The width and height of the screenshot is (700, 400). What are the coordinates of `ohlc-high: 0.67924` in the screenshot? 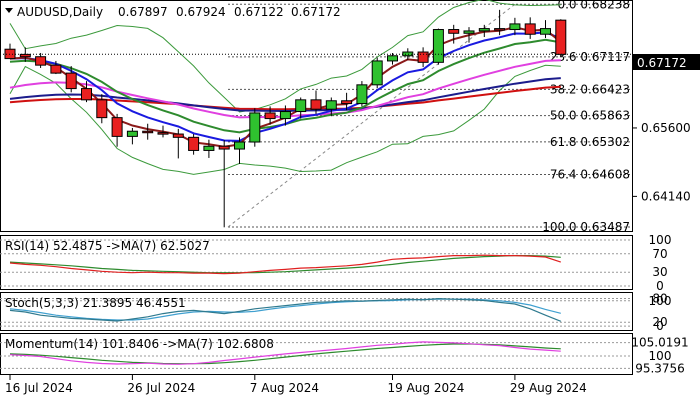 It's located at (201, 12).